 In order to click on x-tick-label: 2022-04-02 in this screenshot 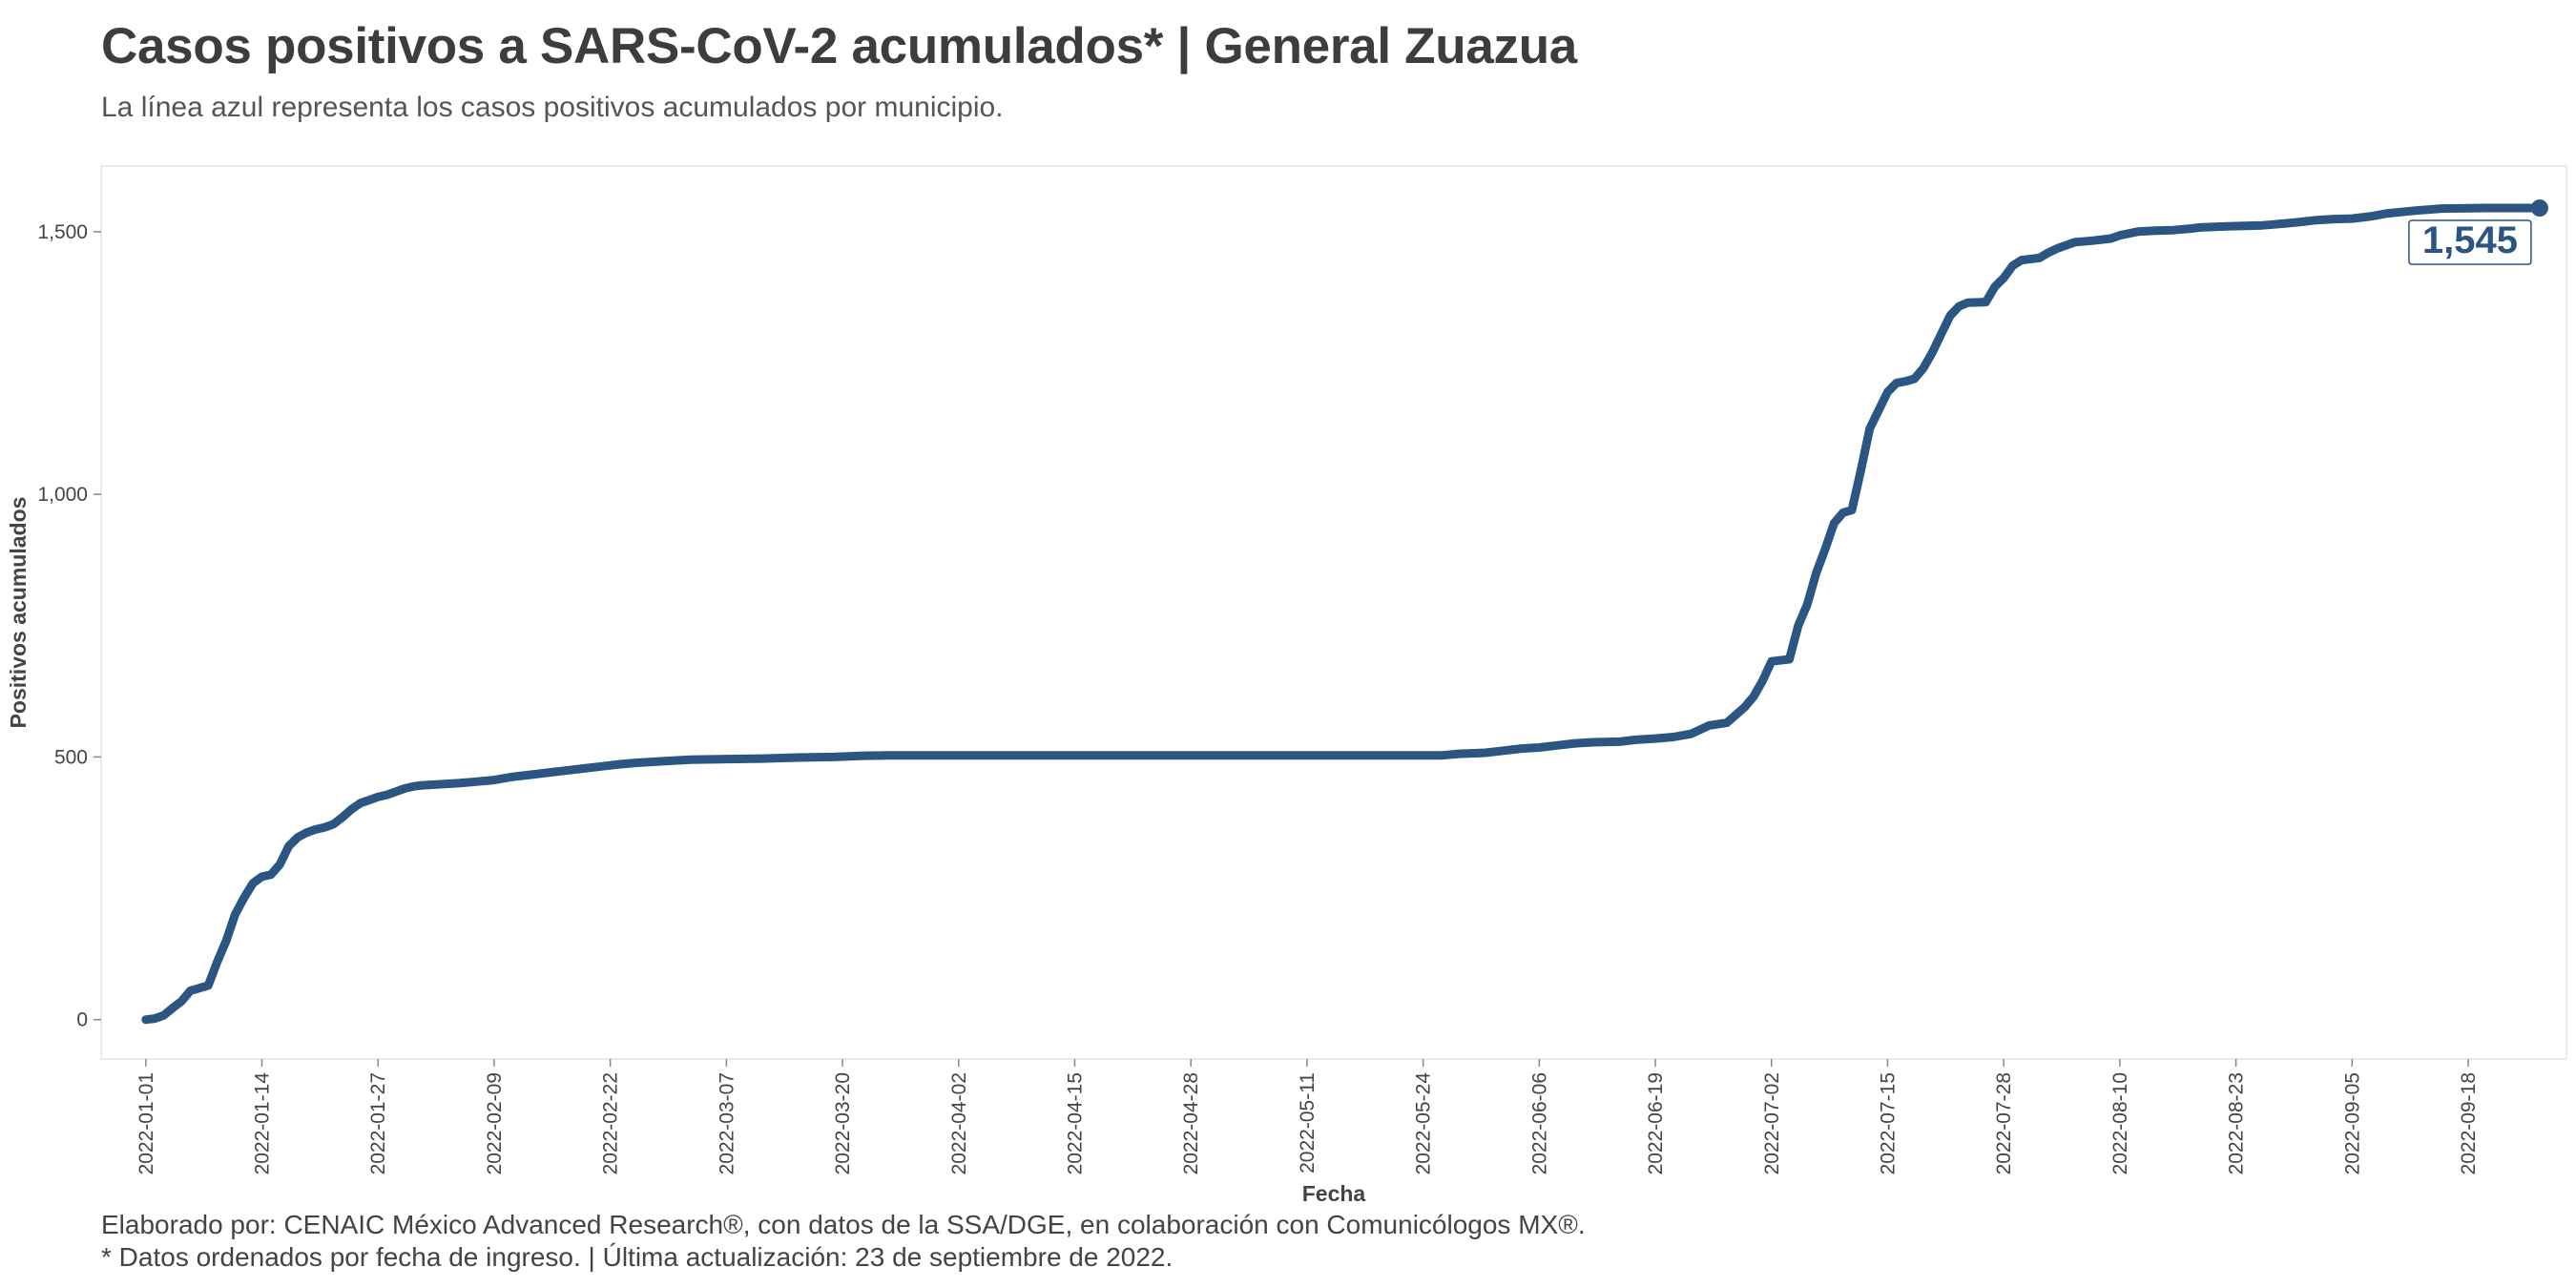, I will do `click(959, 1123)`.